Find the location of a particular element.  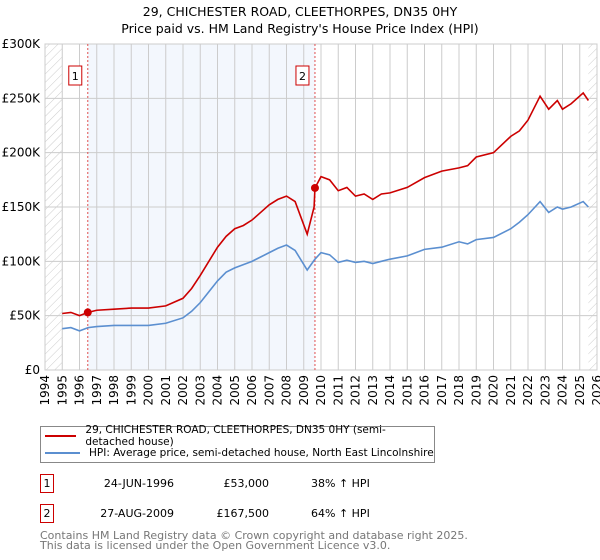

hpi-change: 38% ↑ HPI is located at coordinates (340, 483).